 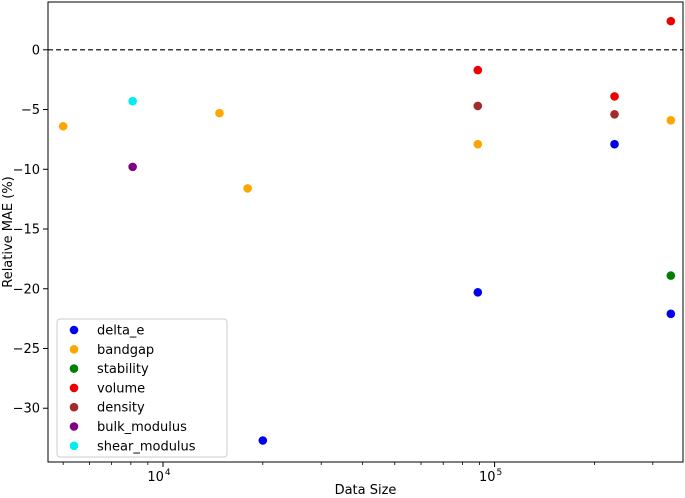 What do you see at coordinates (159, 476) in the screenshot?
I see `x-tick-label: 104` at bounding box center [159, 476].